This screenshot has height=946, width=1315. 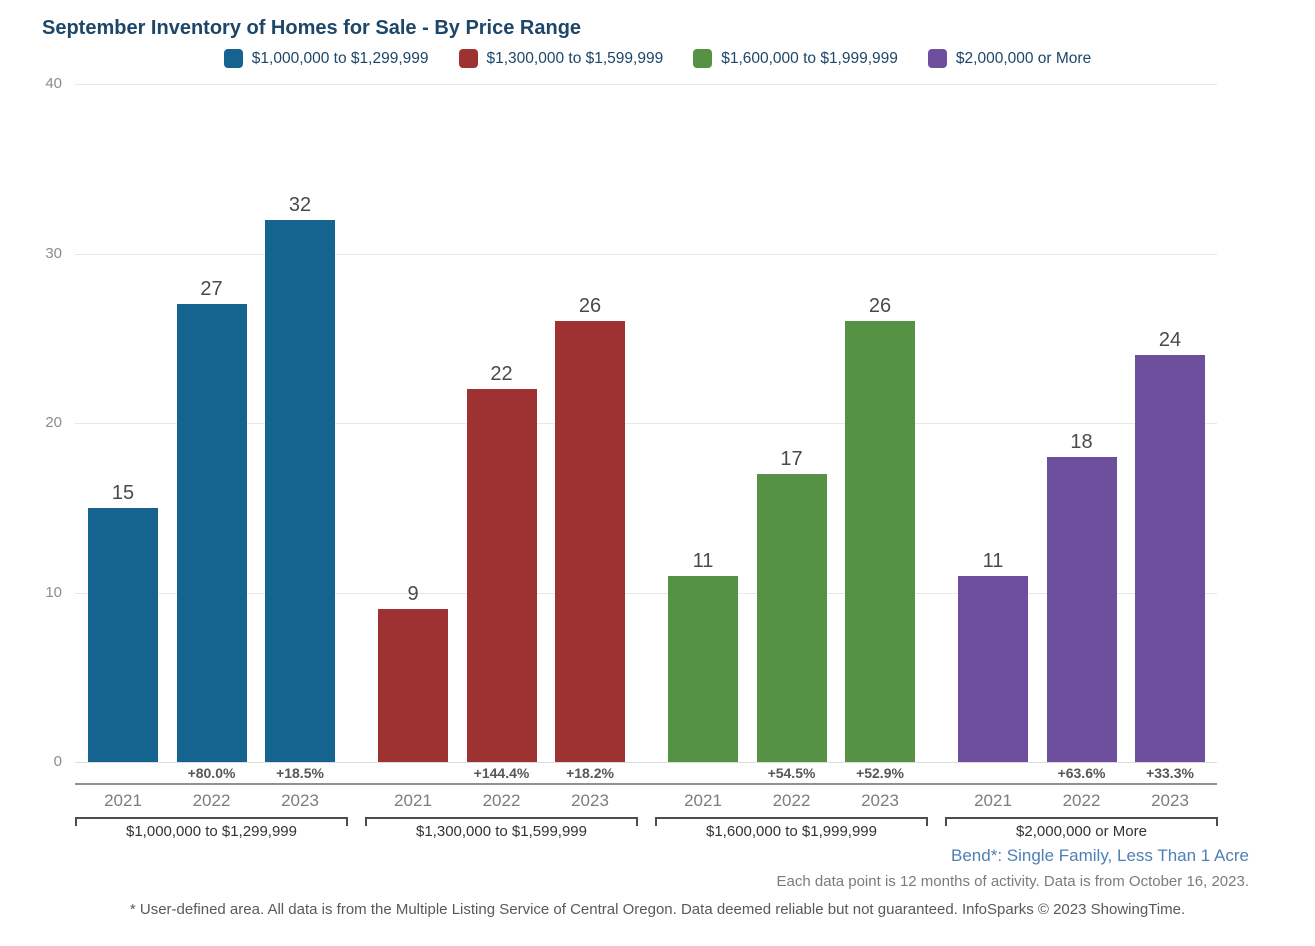 I want to click on bar-value-label: 22, so click(x=501, y=374).